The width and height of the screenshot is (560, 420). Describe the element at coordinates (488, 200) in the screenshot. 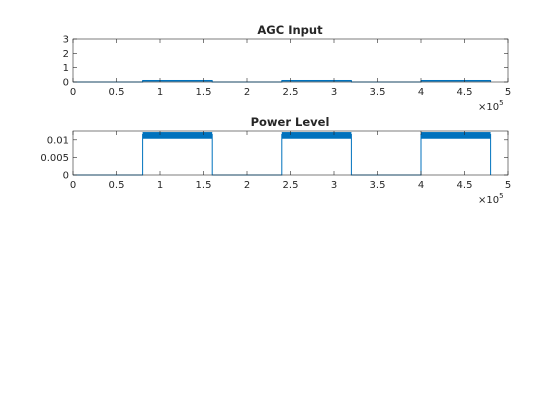

I see `power-level-x-exponent-base: ×10` at that location.